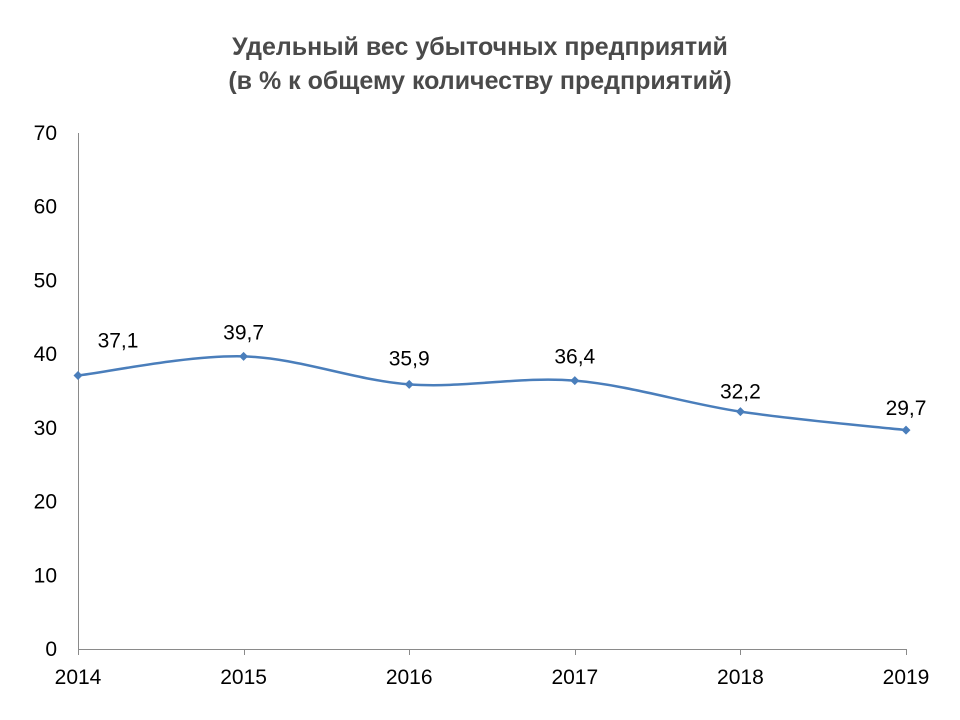  Describe the element at coordinates (45, 207) in the screenshot. I see `y-tick-label: 60` at that location.